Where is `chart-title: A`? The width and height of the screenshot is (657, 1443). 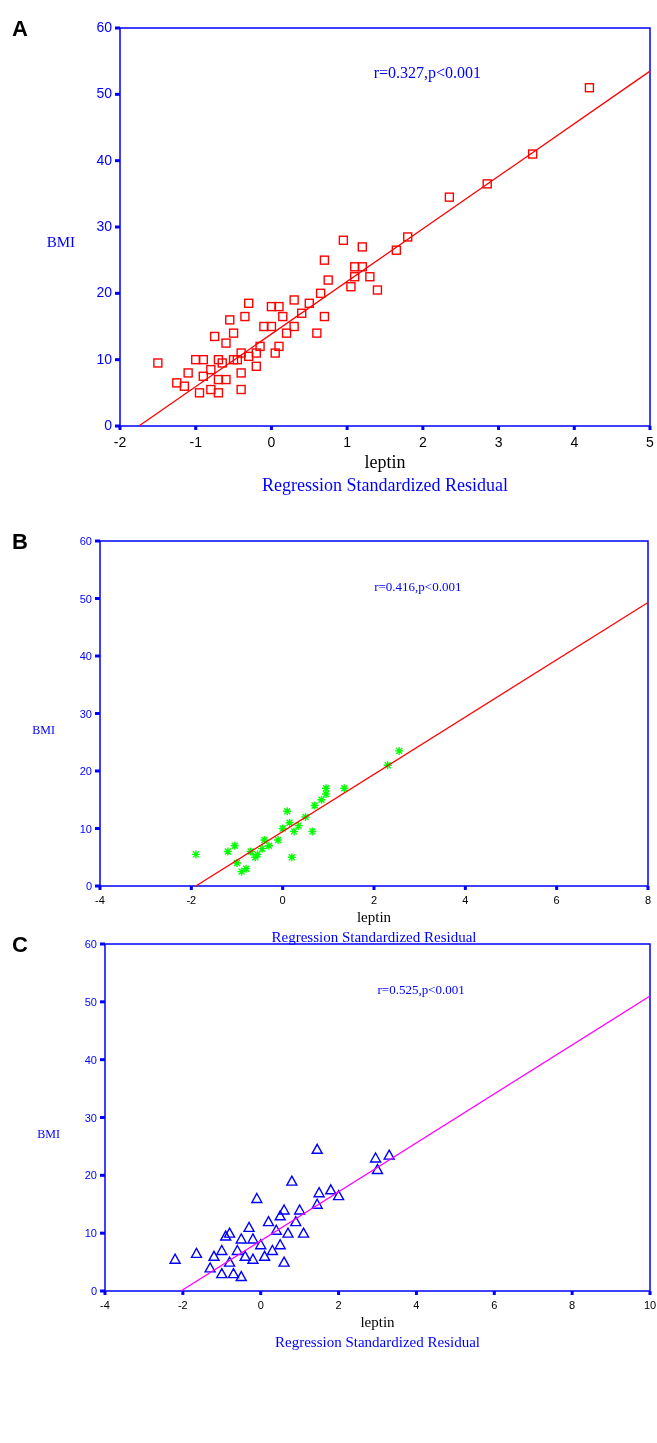
chart-title: A is located at coordinates (20, 28).